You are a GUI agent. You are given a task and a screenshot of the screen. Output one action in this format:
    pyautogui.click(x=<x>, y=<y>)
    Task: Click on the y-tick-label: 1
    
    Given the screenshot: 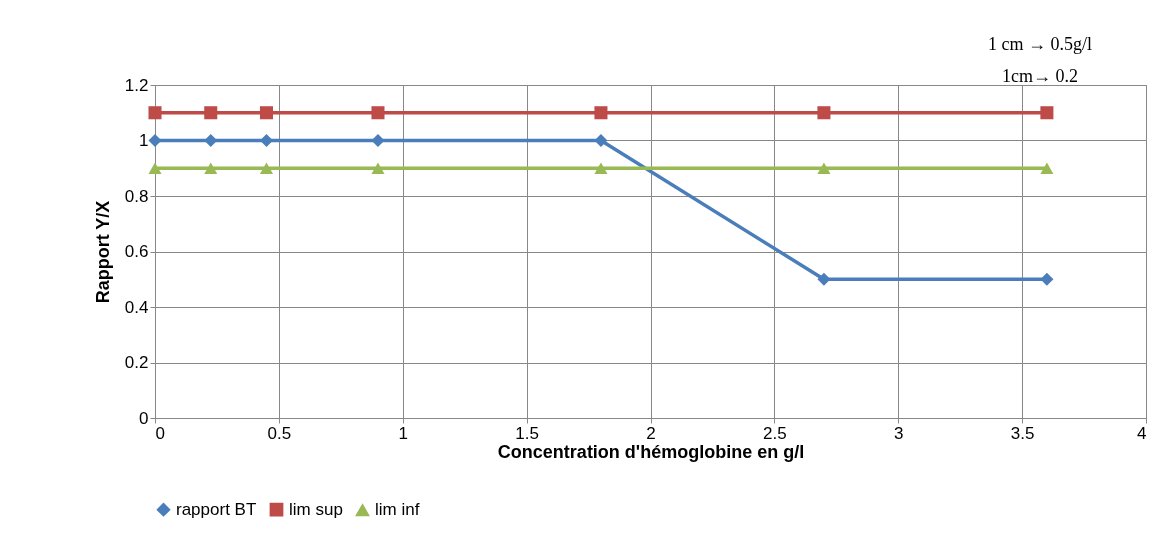 What is the action you would take?
    pyautogui.click(x=144, y=140)
    